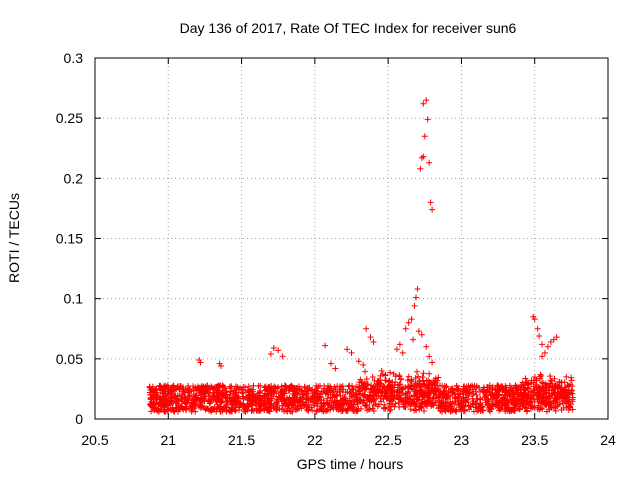  Describe the element at coordinates (94, 440) in the screenshot. I see `x-tick-label: 20.5` at that location.